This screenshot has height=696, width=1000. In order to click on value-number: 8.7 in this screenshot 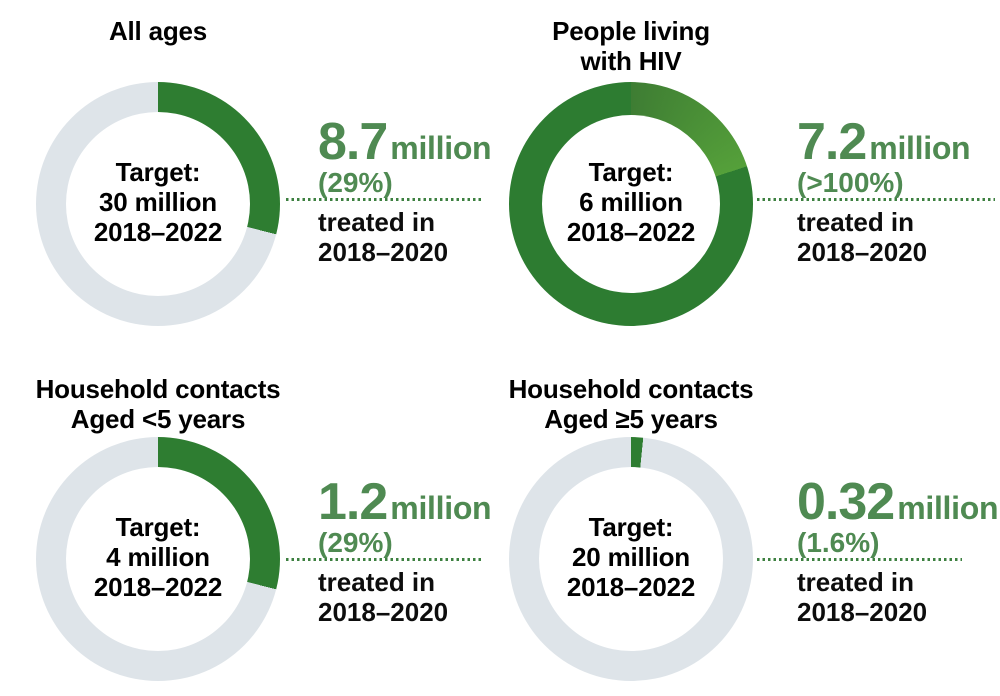, I will do `click(353, 142)`.